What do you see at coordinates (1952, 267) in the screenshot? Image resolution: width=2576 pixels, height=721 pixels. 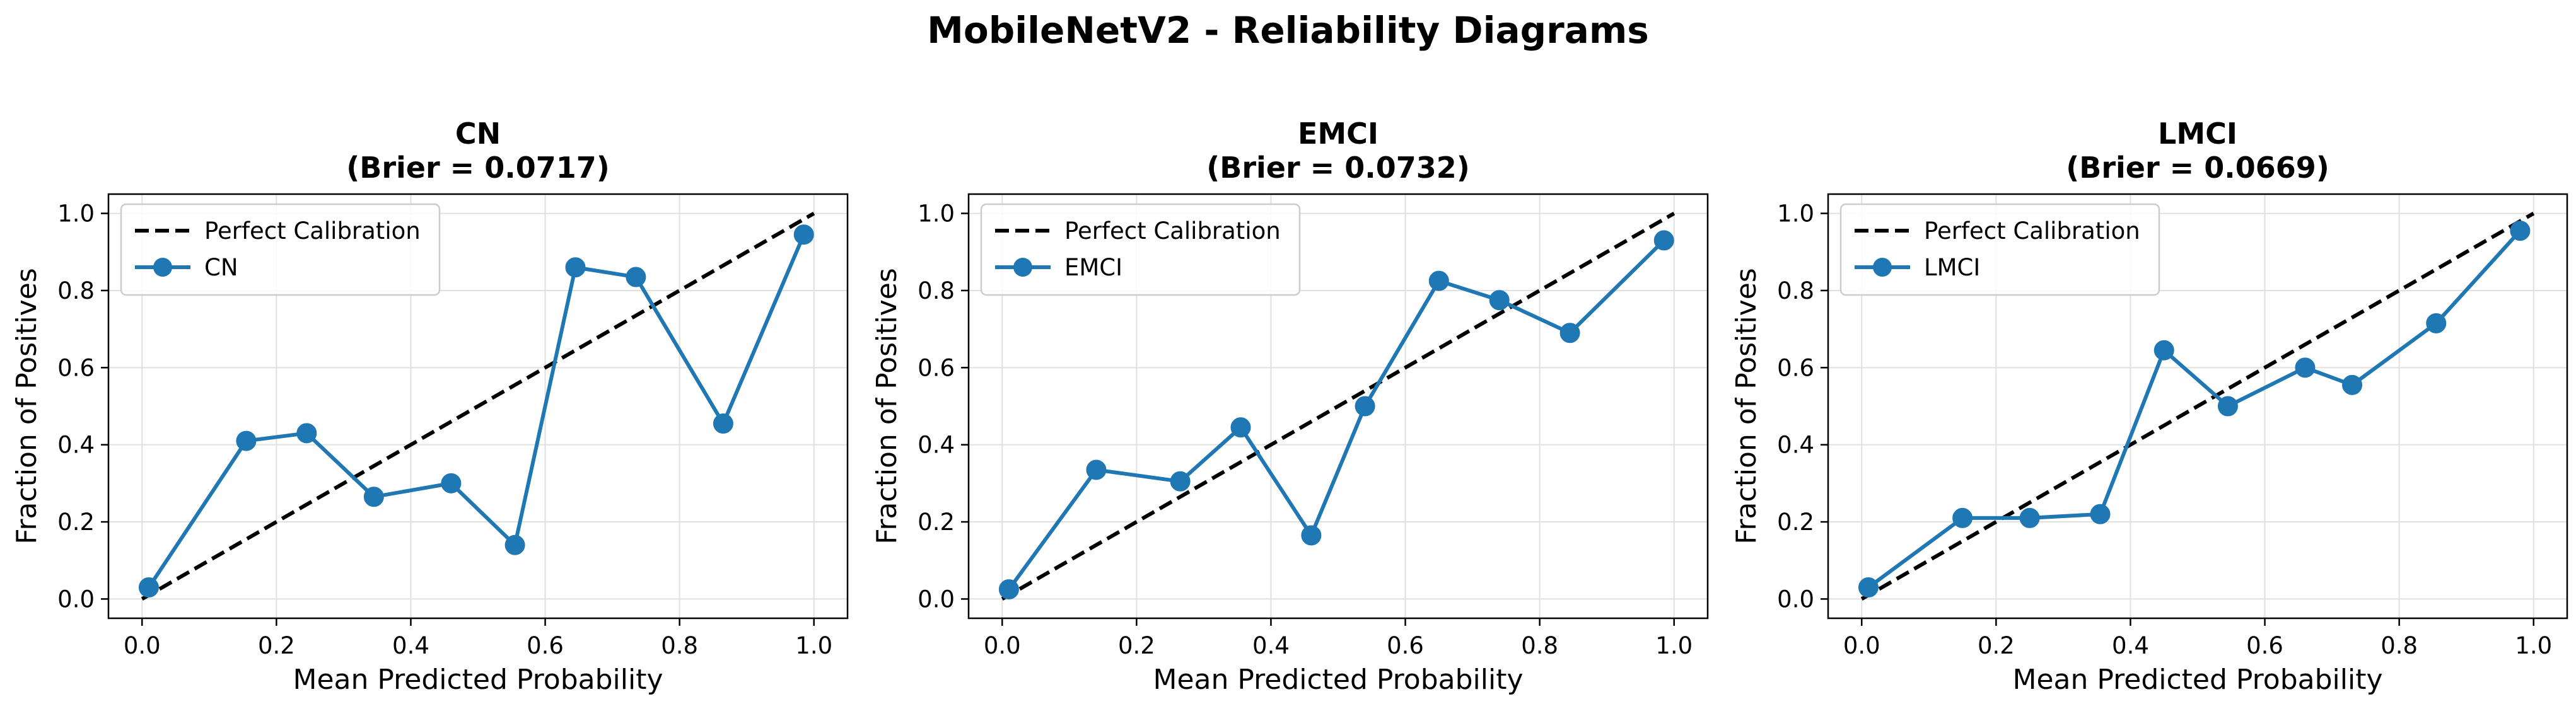 I see `legend-series-label: LMCI` at bounding box center [1952, 267].